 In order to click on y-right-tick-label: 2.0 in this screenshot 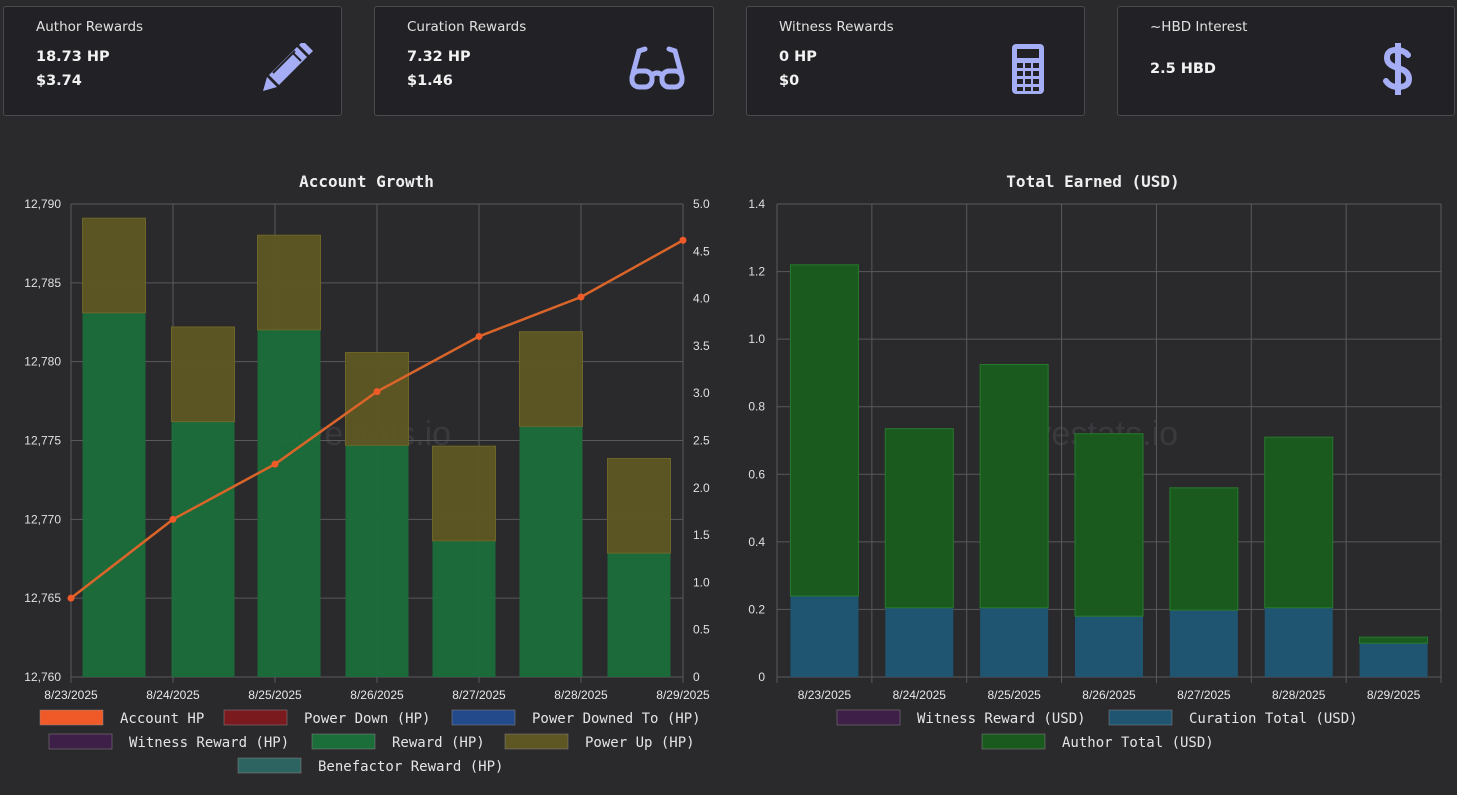, I will do `click(701, 488)`.